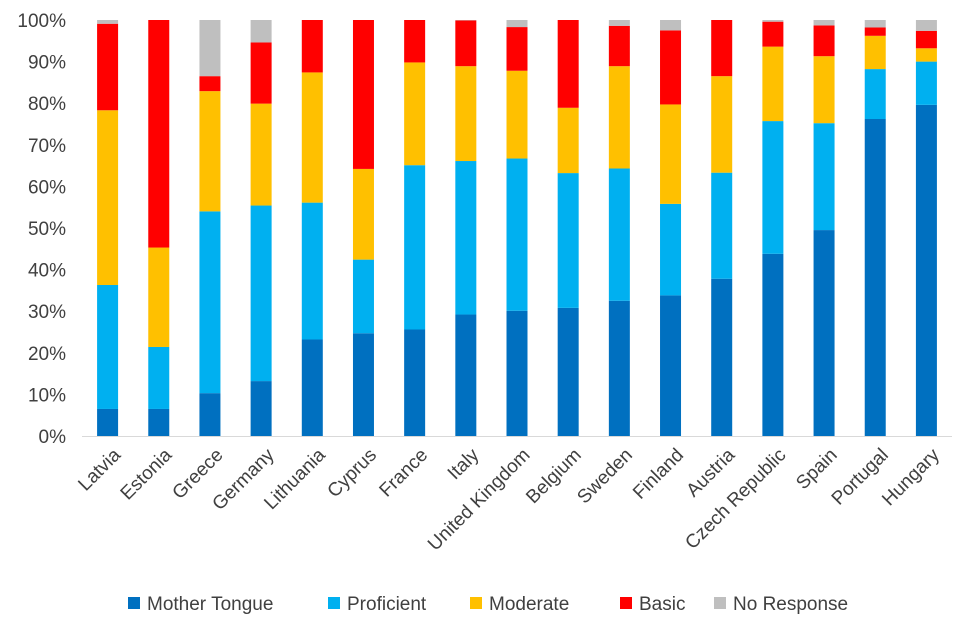 Image resolution: width=953 pixels, height=624 pixels. What do you see at coordinates (352, 473) in the screenshot?
I see `x-tick-label: Cyprus` at bounding box center [352, 473].